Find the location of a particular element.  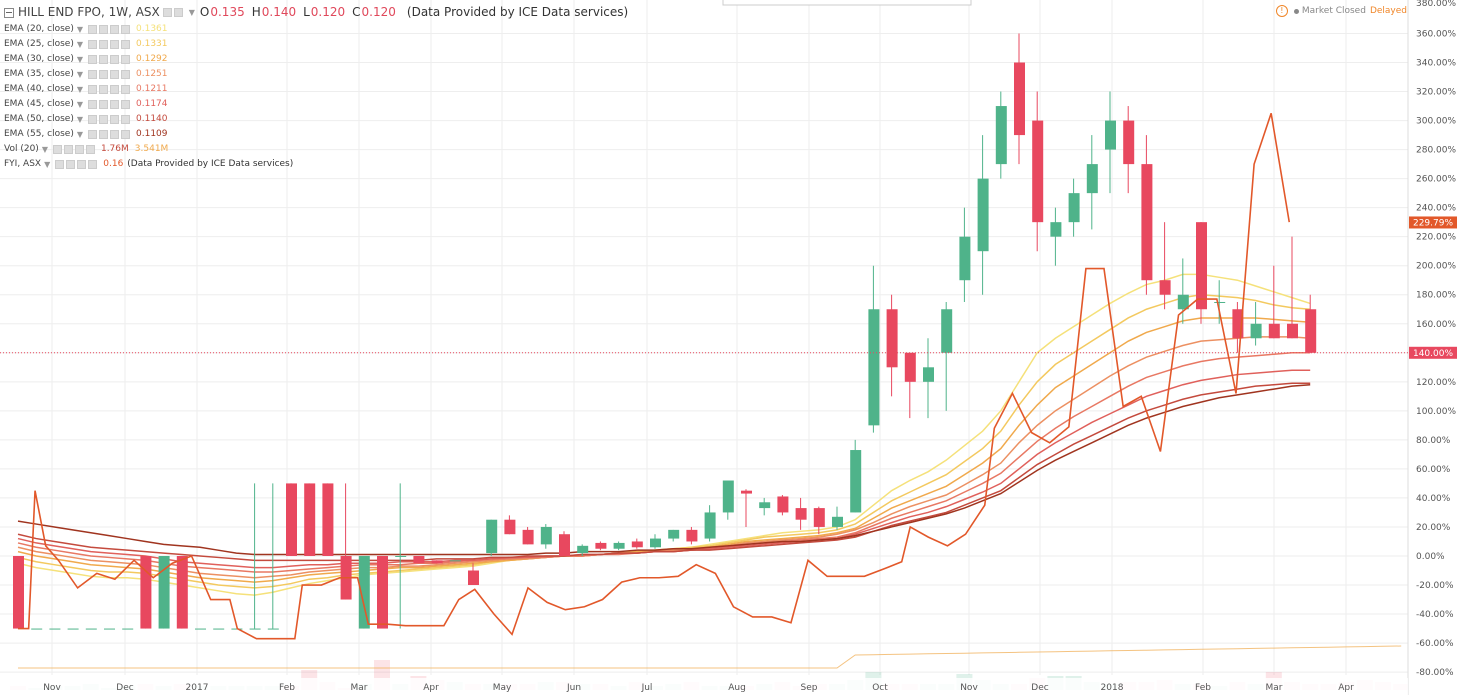

vol-legend-row: Vol (20) ▼ 1.76M 3.541M is located at coordinates (316, 149).